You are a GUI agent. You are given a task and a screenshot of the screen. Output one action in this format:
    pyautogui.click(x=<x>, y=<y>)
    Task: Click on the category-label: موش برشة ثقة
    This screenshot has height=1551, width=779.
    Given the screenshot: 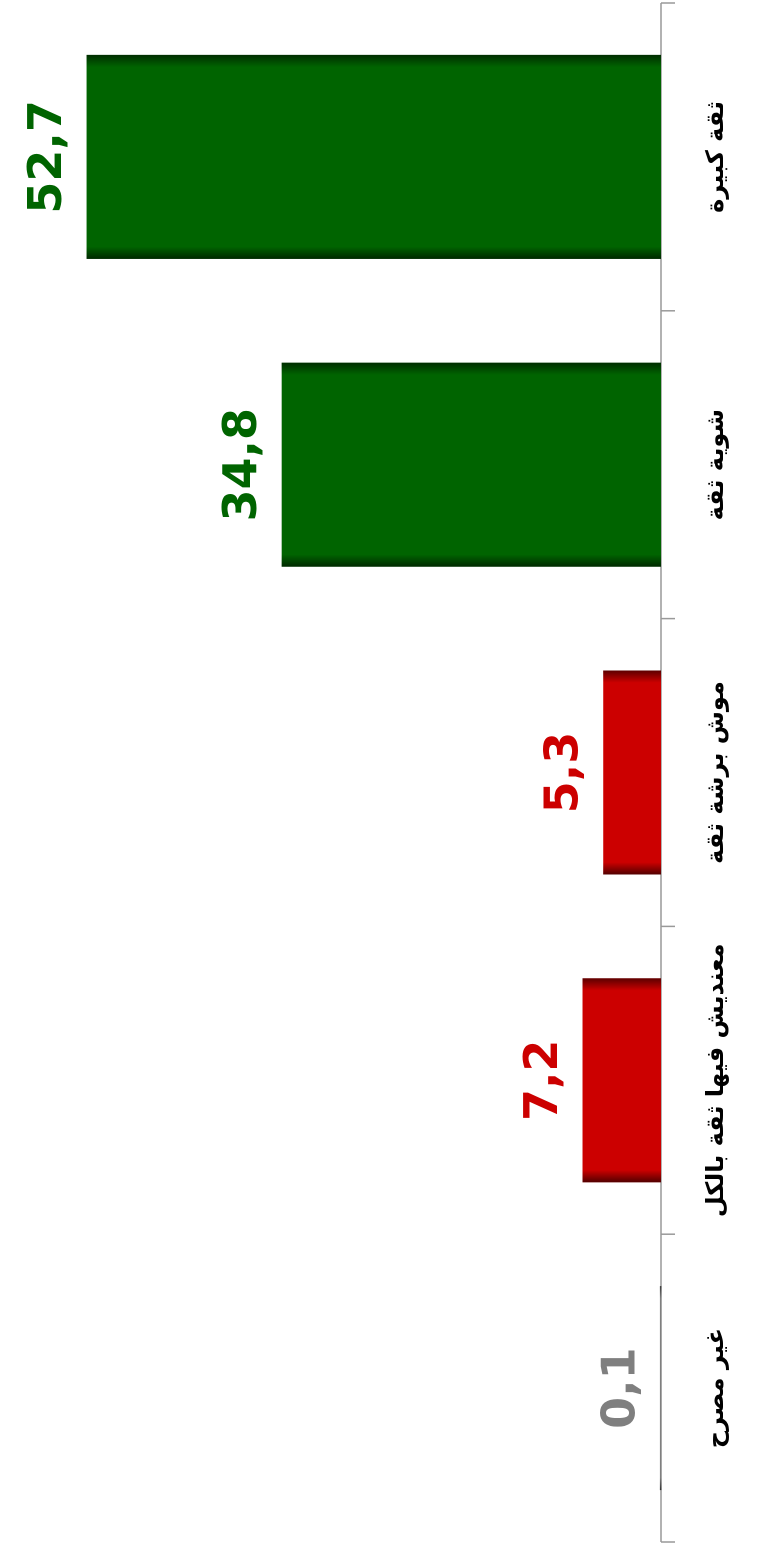 What is the action you would take?
    pyautogui.click(x=715, y=772)
    